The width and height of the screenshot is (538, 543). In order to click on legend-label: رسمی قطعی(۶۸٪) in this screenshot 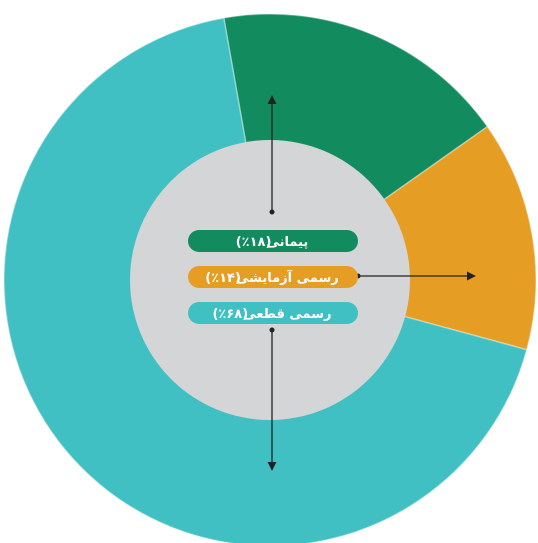, I will do `click(271, 314)`.